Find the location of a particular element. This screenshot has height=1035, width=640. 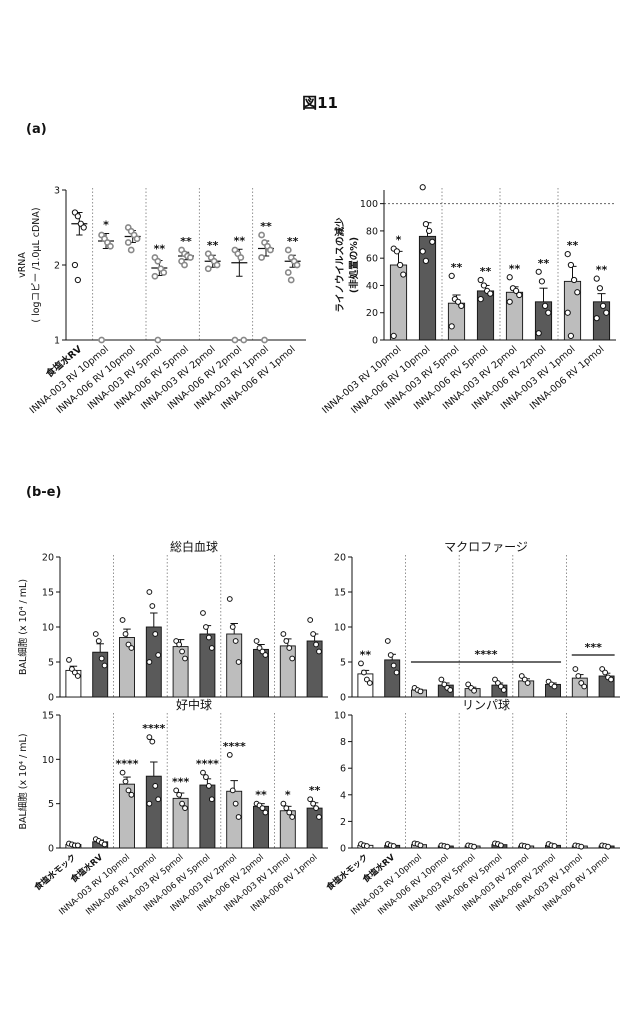

y-axis-label: (非処置の%) is located at coordinates (354, 265).